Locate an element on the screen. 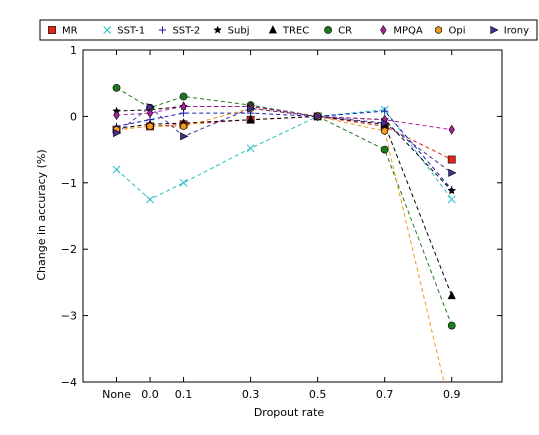  series-line-mr is located at coordinates (284, 138).